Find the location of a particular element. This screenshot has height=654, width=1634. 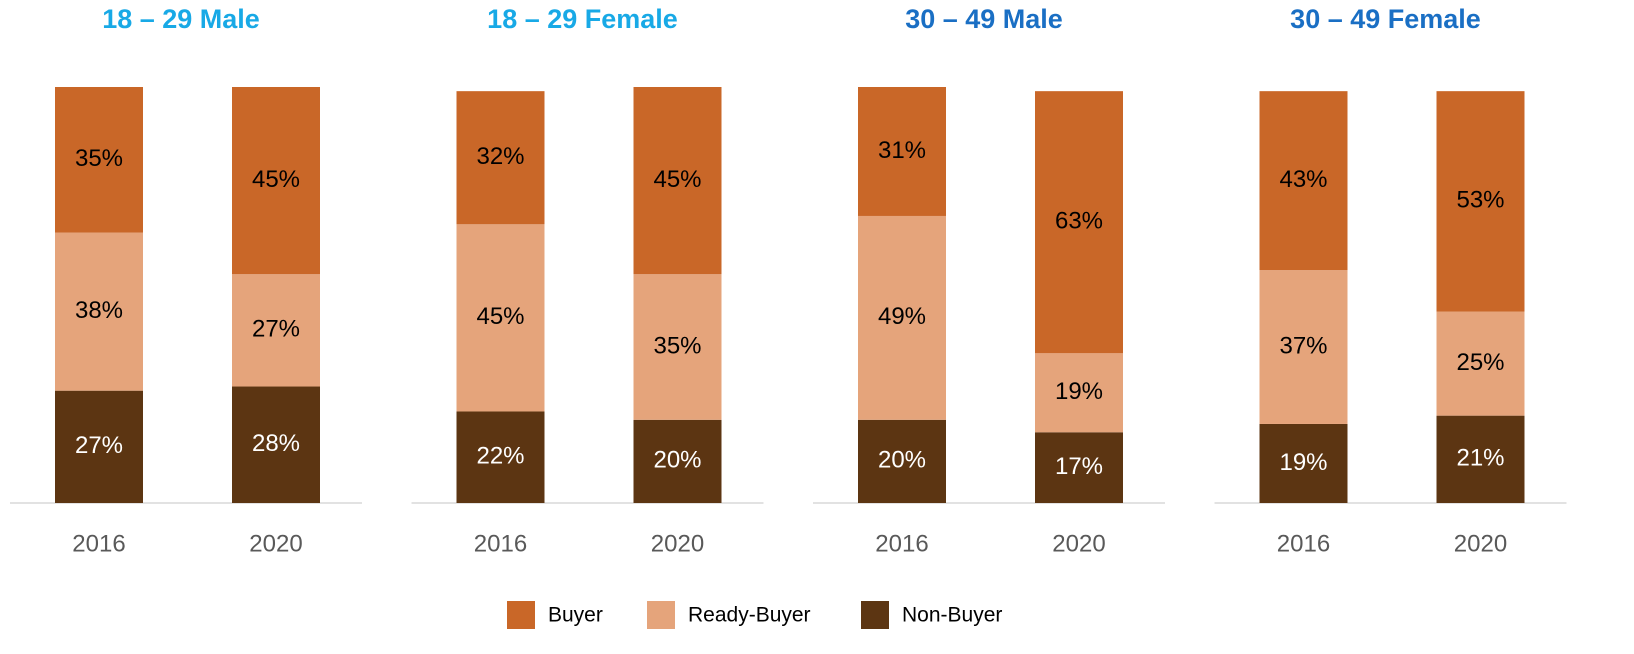

value-label: 21% is located at coordinates (1480, 458).